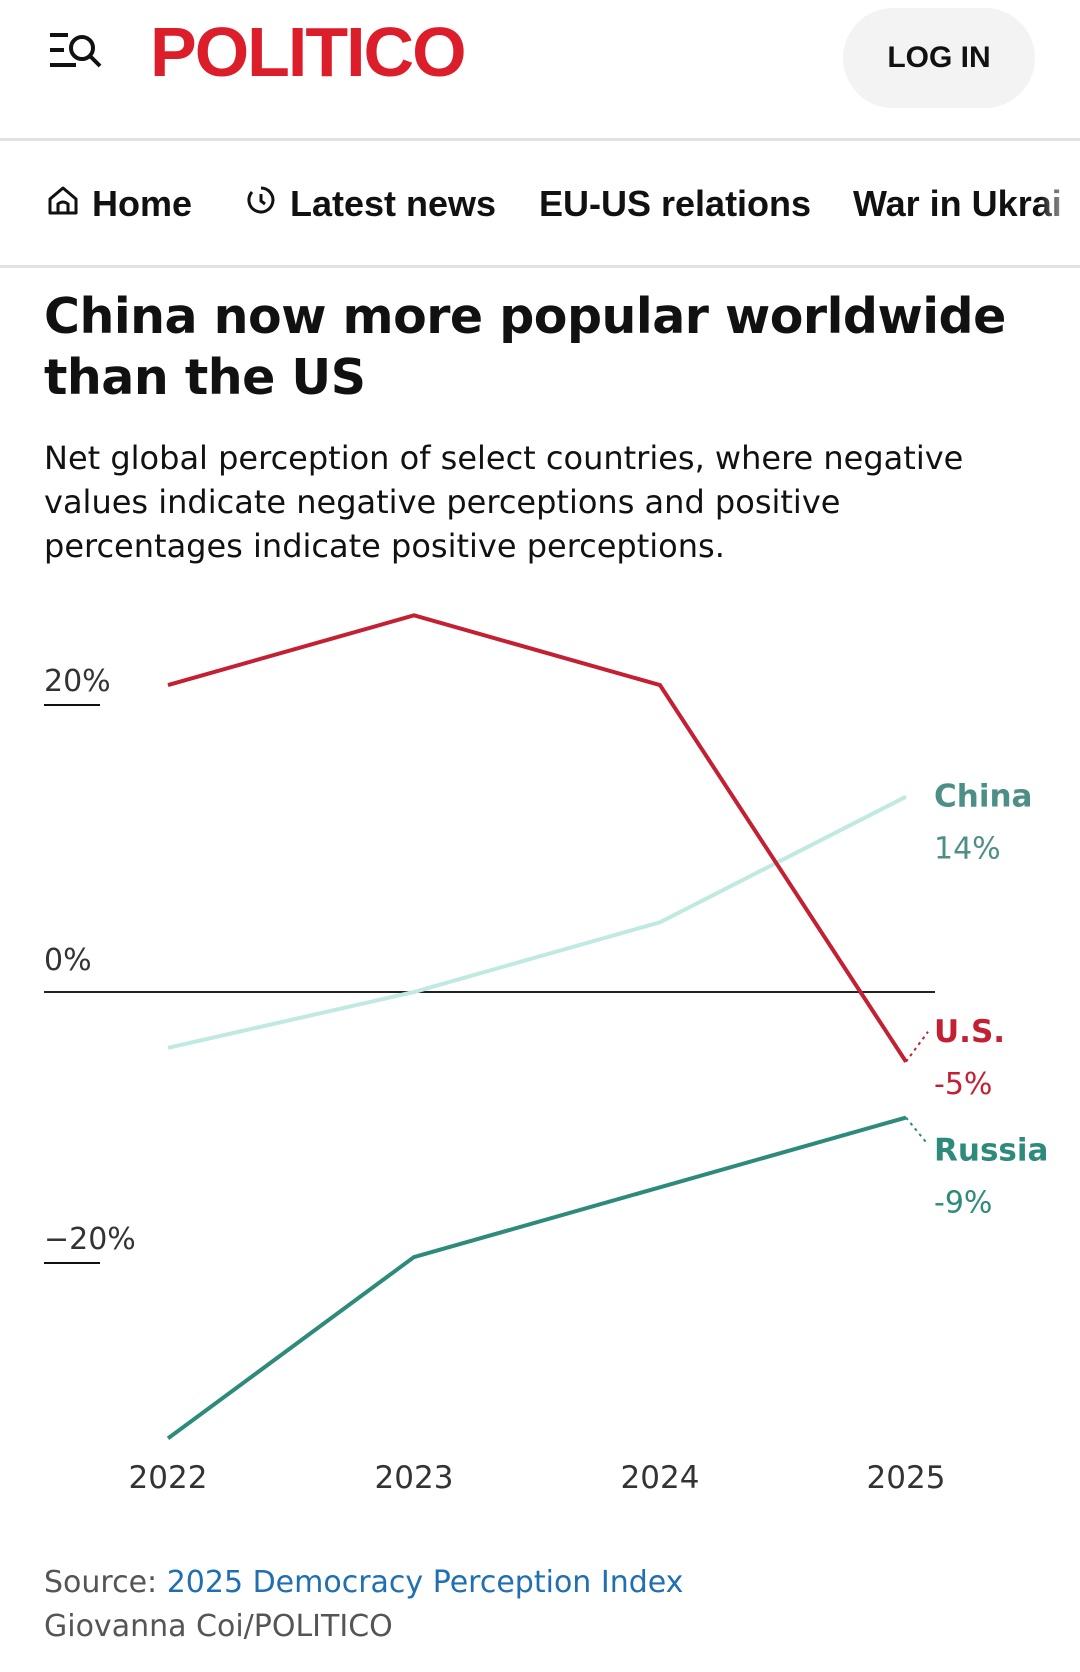 This screenshot has height=1672, width=1080. I want to click on x-tick-label: 2023, so click(414, 1478).